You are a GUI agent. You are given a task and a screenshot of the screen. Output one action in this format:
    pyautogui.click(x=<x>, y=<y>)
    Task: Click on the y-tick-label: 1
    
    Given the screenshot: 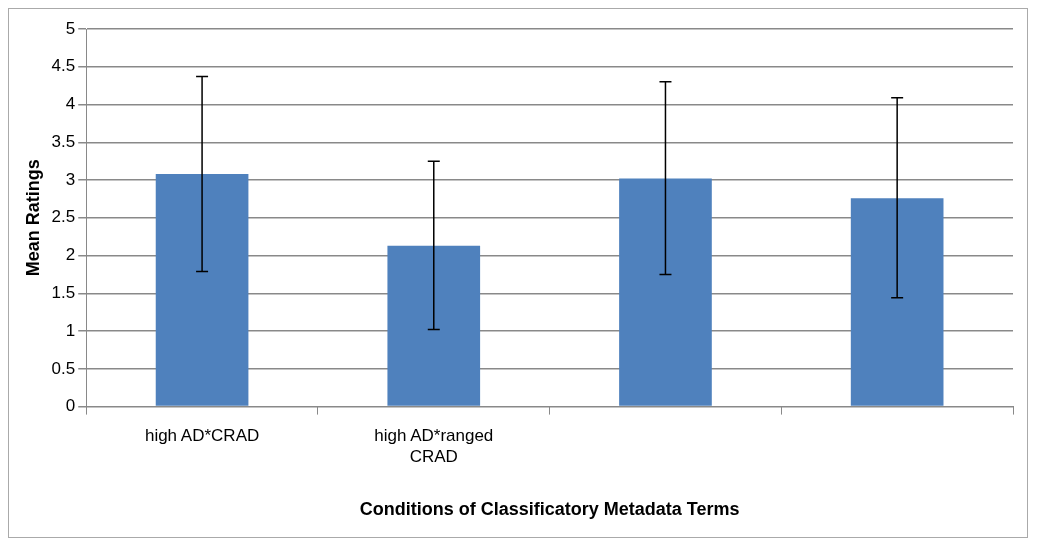 What is the action you would take?
    pyautogui.click(x=70, y=330)
    